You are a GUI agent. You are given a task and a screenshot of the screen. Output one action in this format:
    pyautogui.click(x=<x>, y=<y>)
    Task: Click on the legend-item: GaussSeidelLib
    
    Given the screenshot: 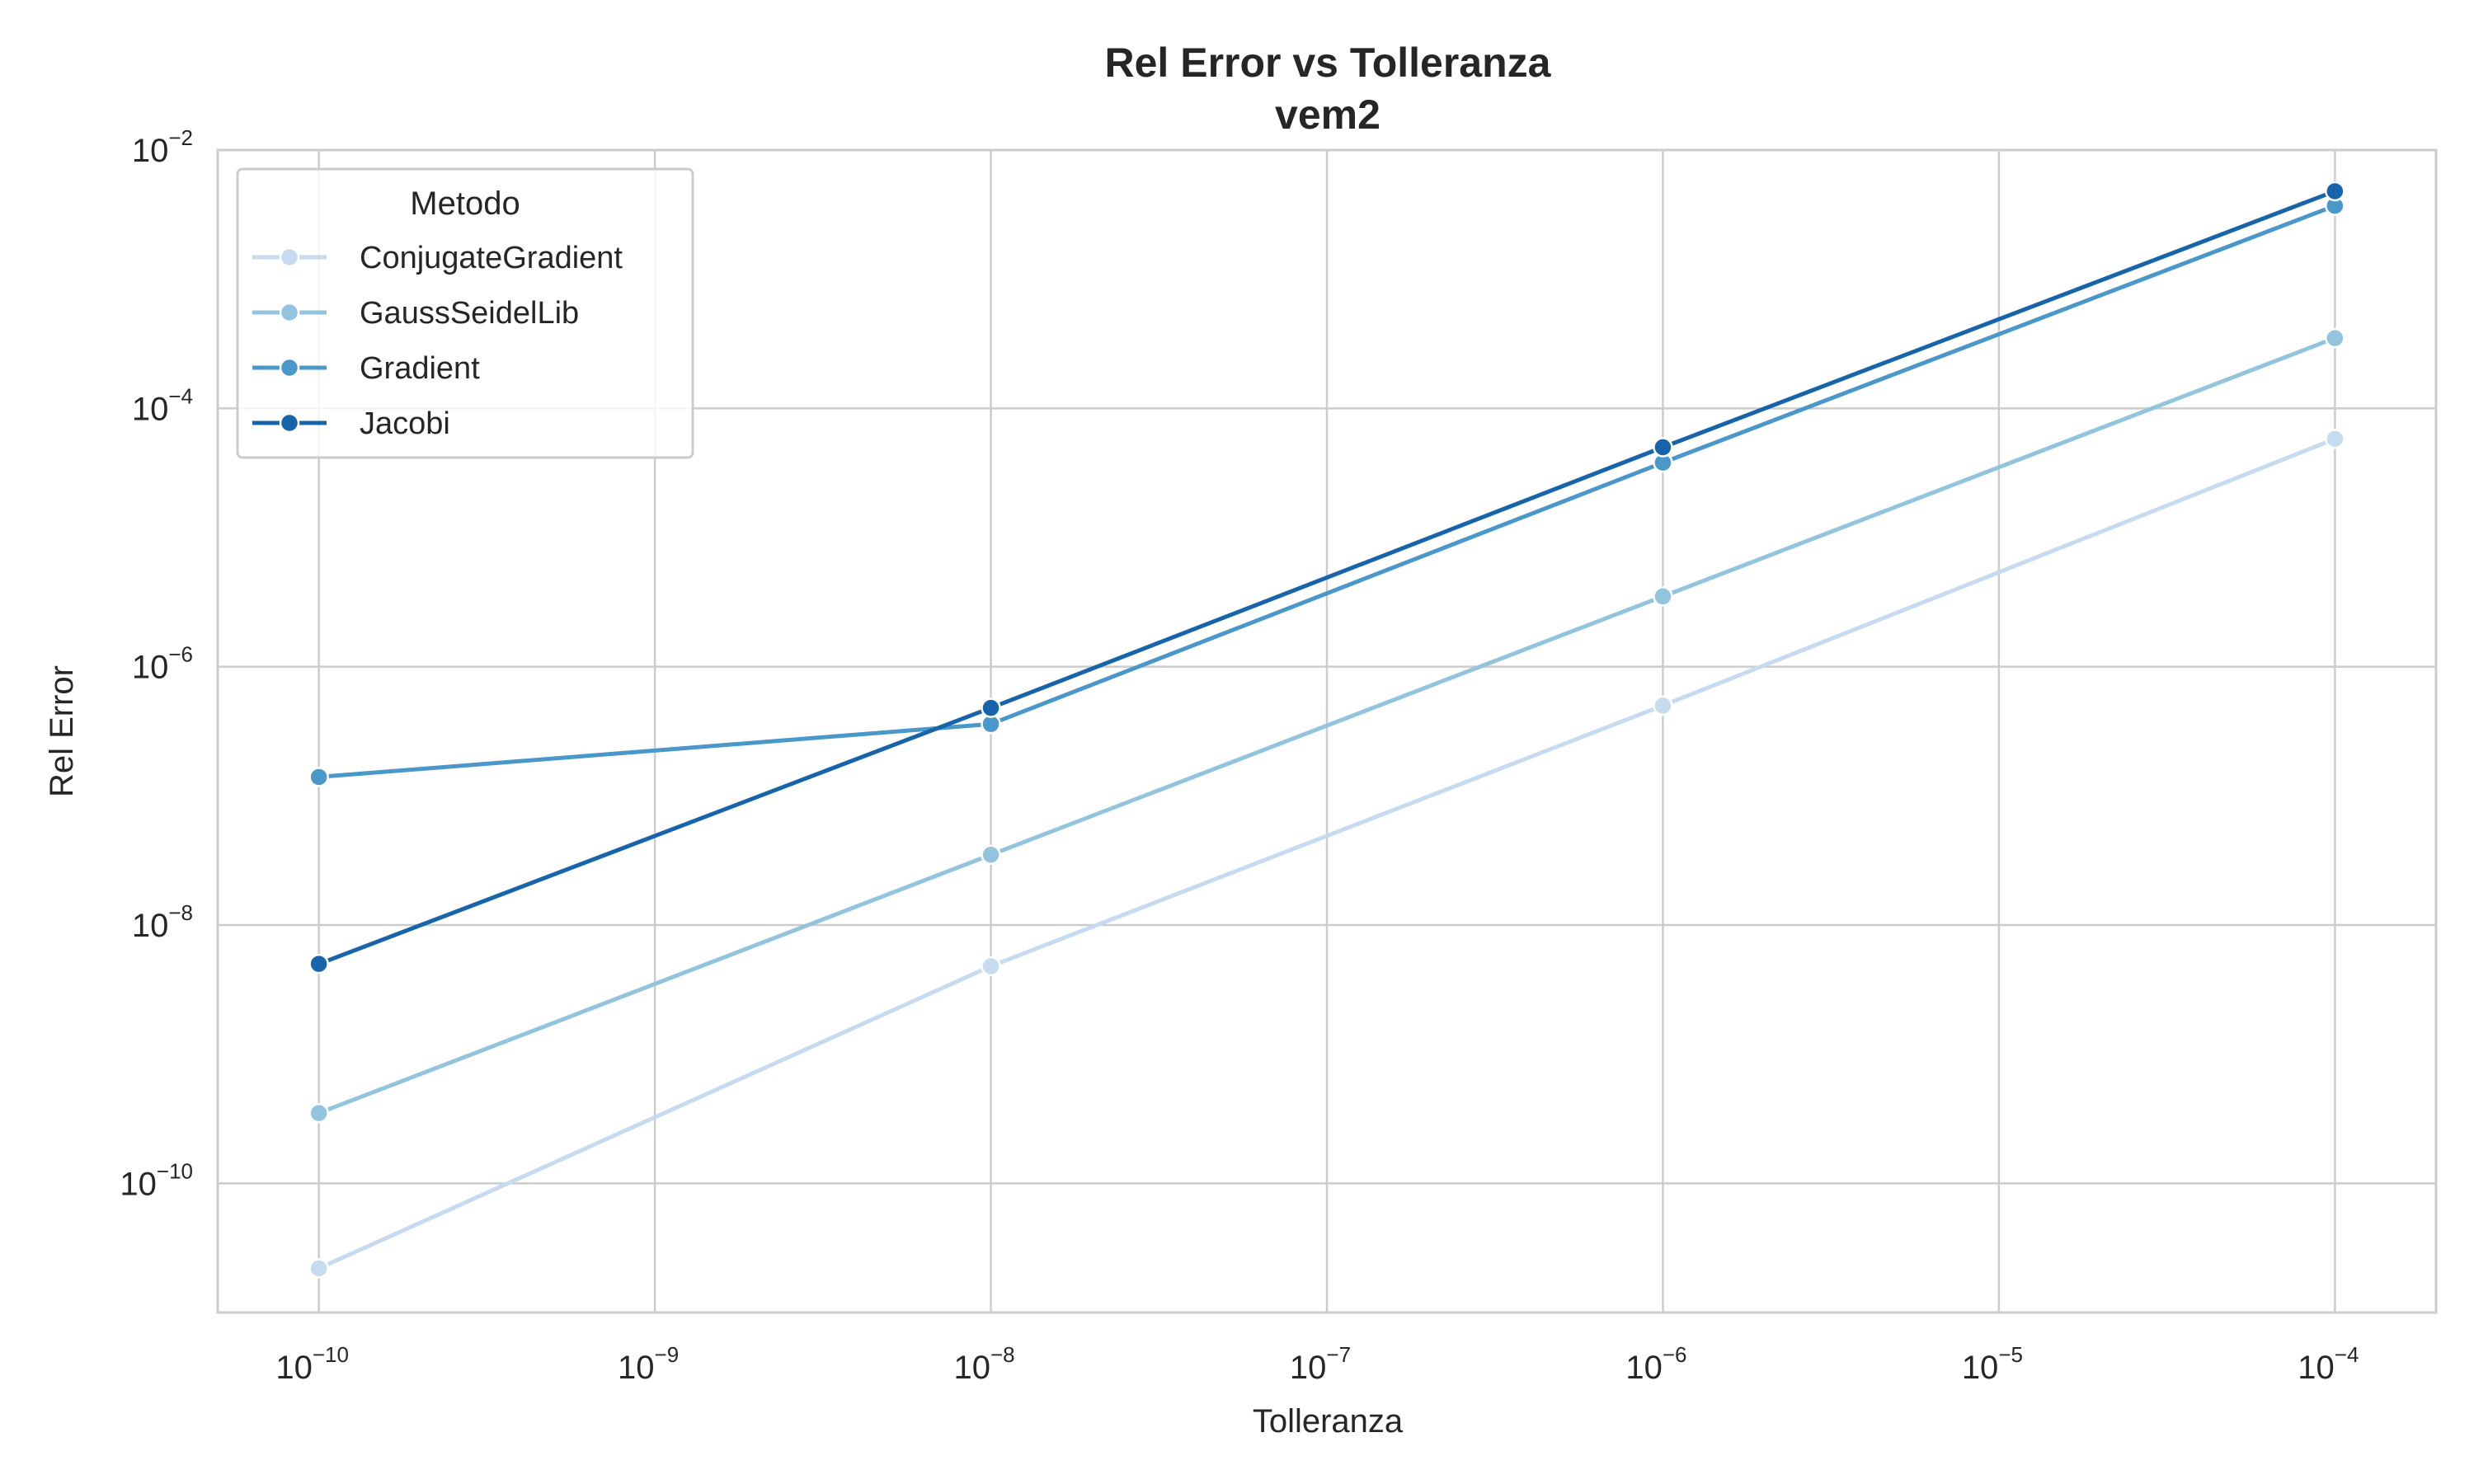 What is the action you would take?
    pyautogui.click(x=415, y=313)
    